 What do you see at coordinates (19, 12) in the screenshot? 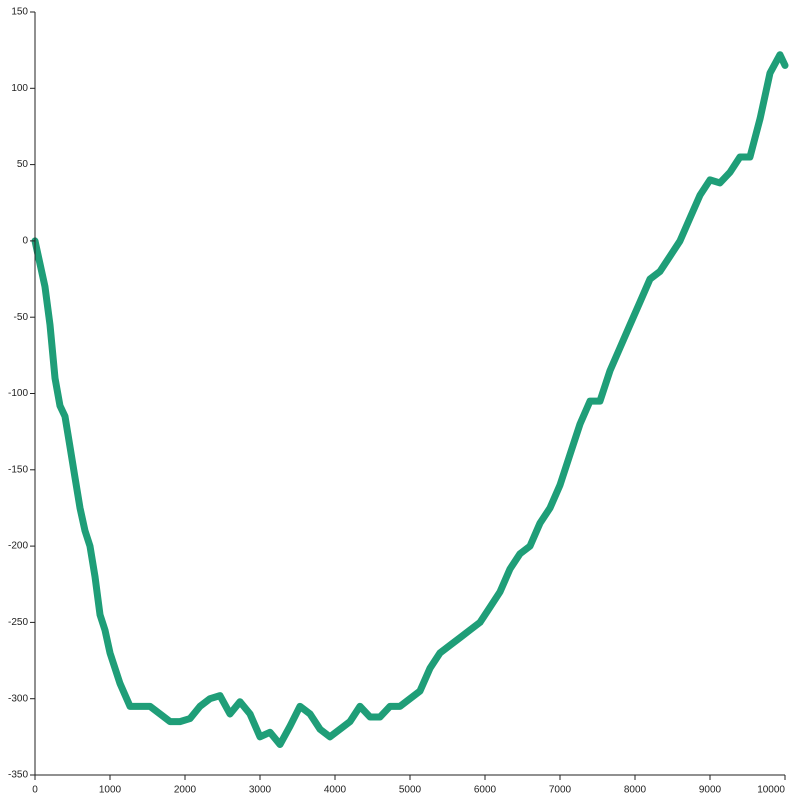
I see `y-tick-label: 150` at bounding box center [19, 12].